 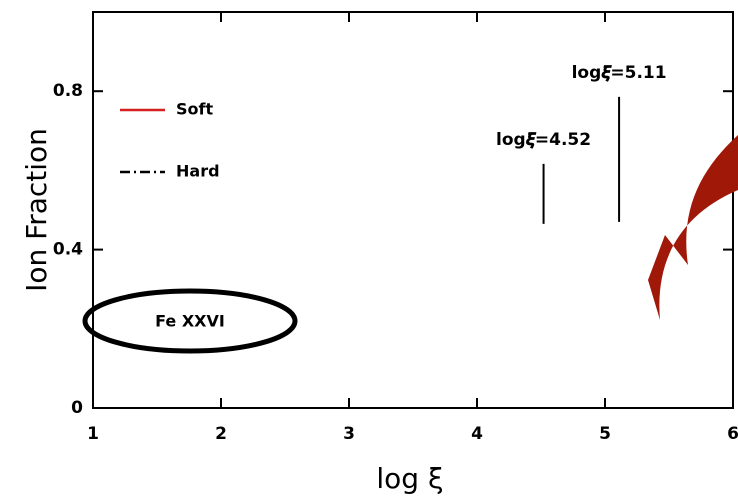 What do you see at coordinates (36, 210) in the screenshot?
I see `y-axis-label: Ion Fraction` at bounding box center [36, 210].